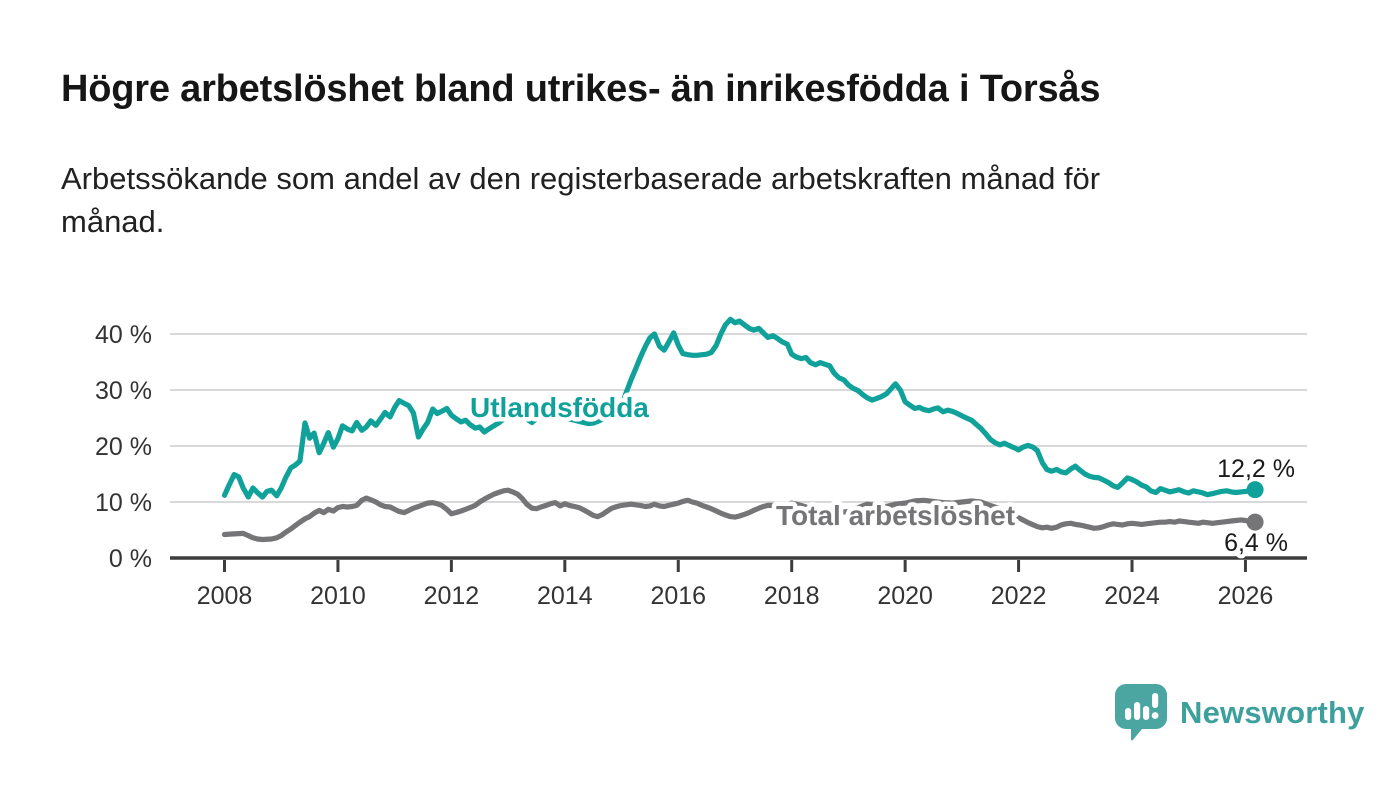  Describe the element at coordinates (338, 596) in the screenshot. I see `x-tick-label: 2010` at that location.